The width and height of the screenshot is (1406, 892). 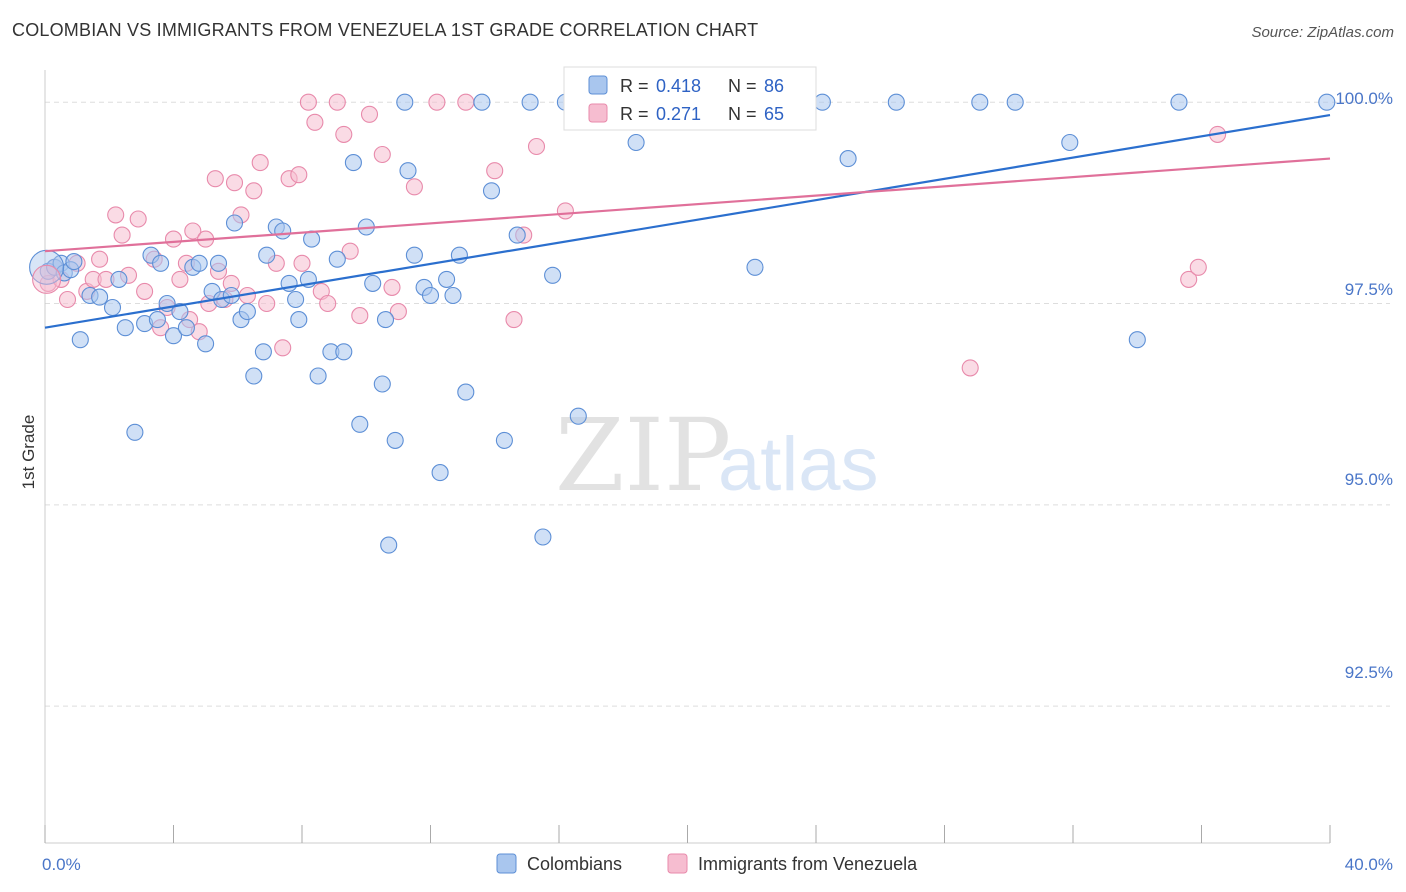 I want to click on stats-legend-swatch-colombians, so click(x=598, y=85).